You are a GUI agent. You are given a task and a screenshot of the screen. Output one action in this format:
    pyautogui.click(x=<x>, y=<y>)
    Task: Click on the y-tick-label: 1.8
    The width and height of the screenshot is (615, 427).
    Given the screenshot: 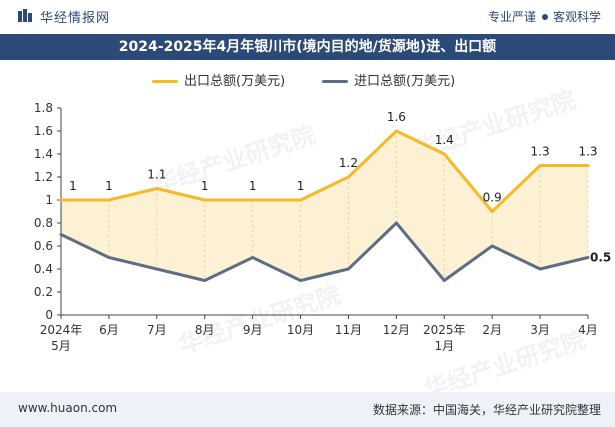 What is the action you would take?
    pyautogui.click(x=43, y=108)
    